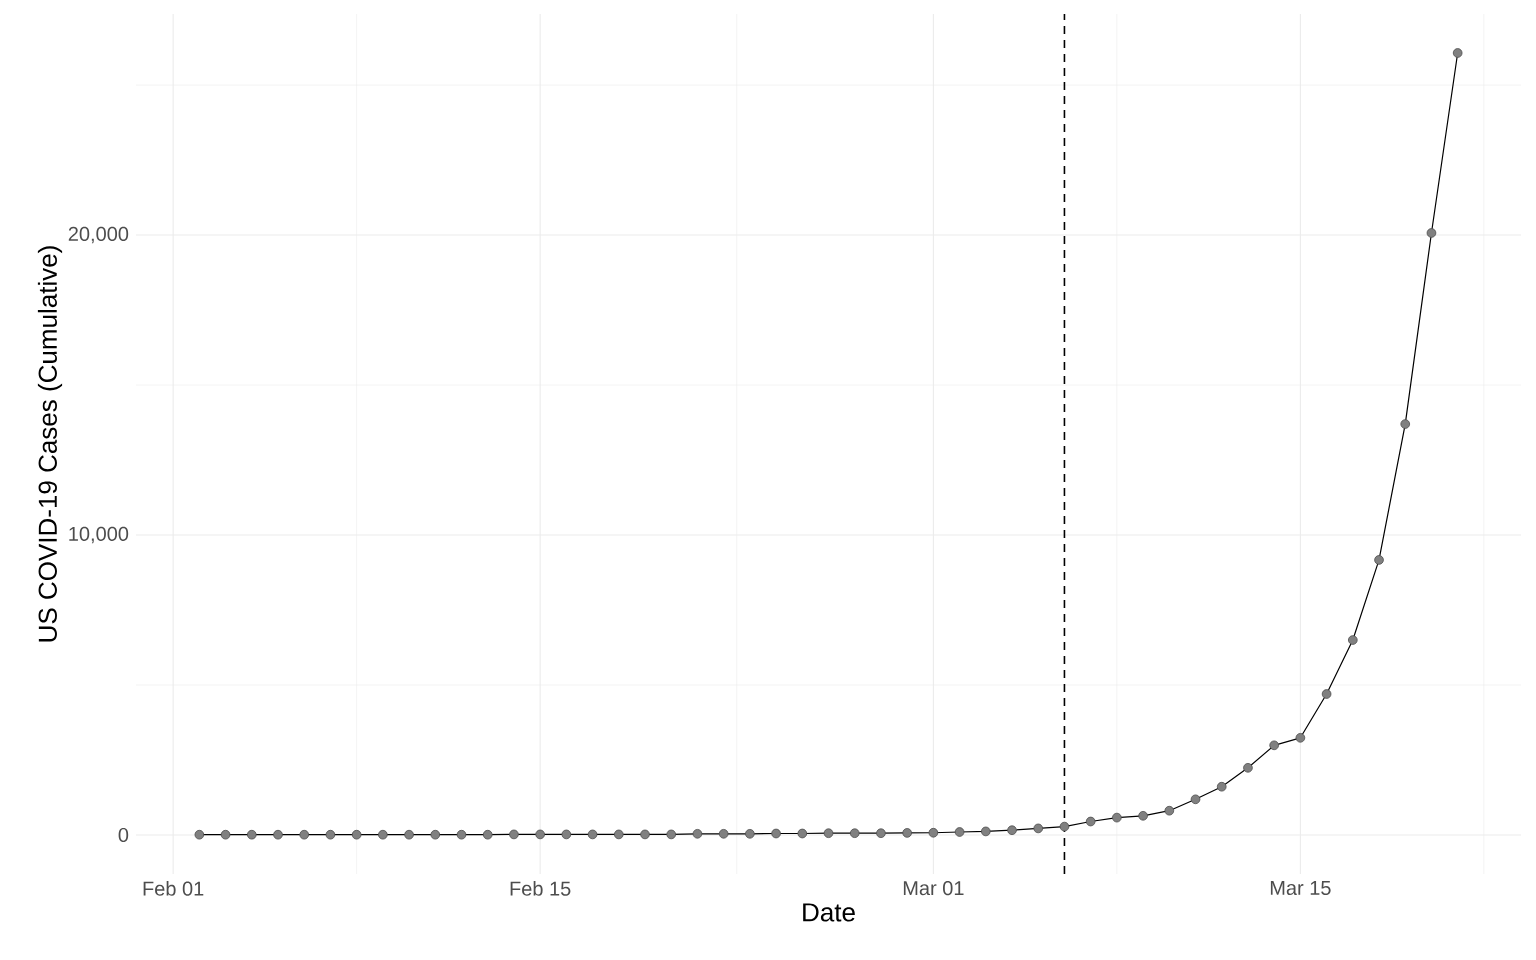  Describe the element at coordinates (1300, 888) in the screenshot. I see `x-tick-label: Mar 15` at that location.